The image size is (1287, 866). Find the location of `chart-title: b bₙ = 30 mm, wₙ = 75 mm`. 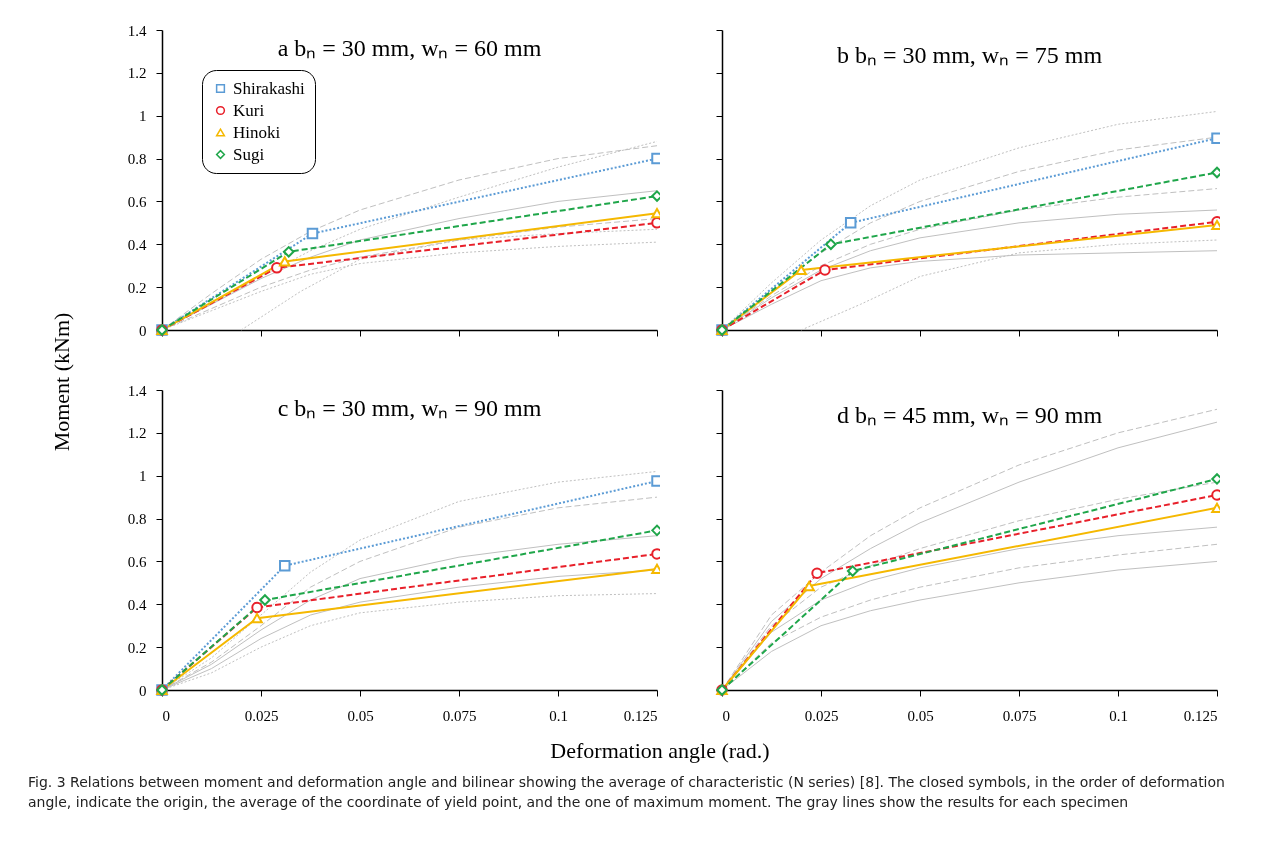

chart-title: b bₙ = 30 mm, wₙ = 75 mm is located at coordinates (969, 54).